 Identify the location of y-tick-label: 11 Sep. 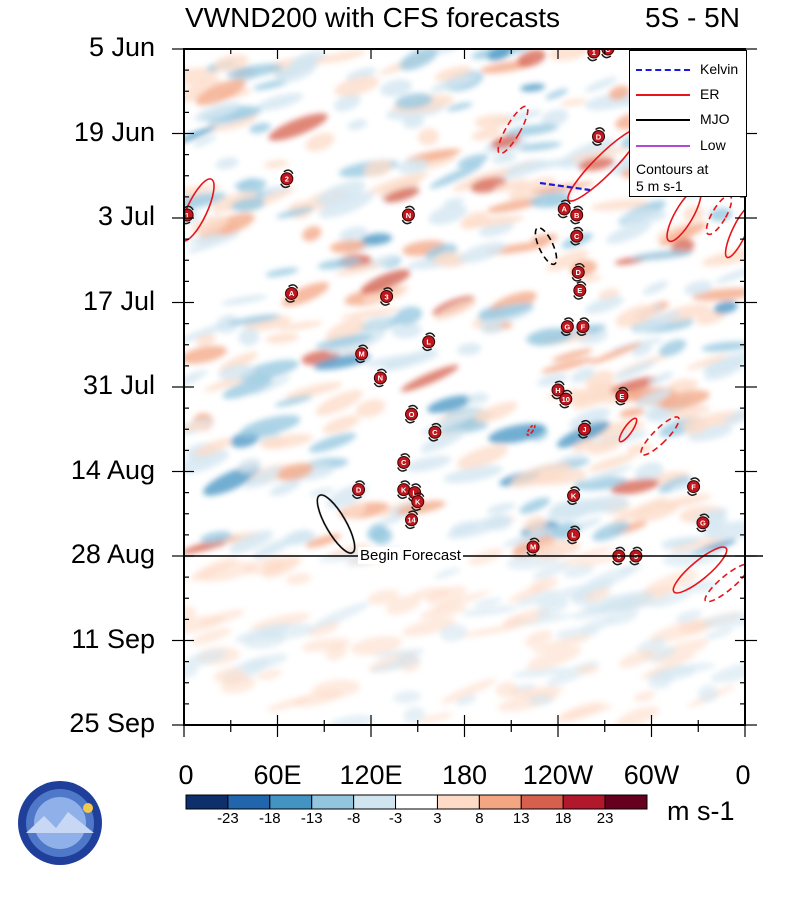
(113, 638).